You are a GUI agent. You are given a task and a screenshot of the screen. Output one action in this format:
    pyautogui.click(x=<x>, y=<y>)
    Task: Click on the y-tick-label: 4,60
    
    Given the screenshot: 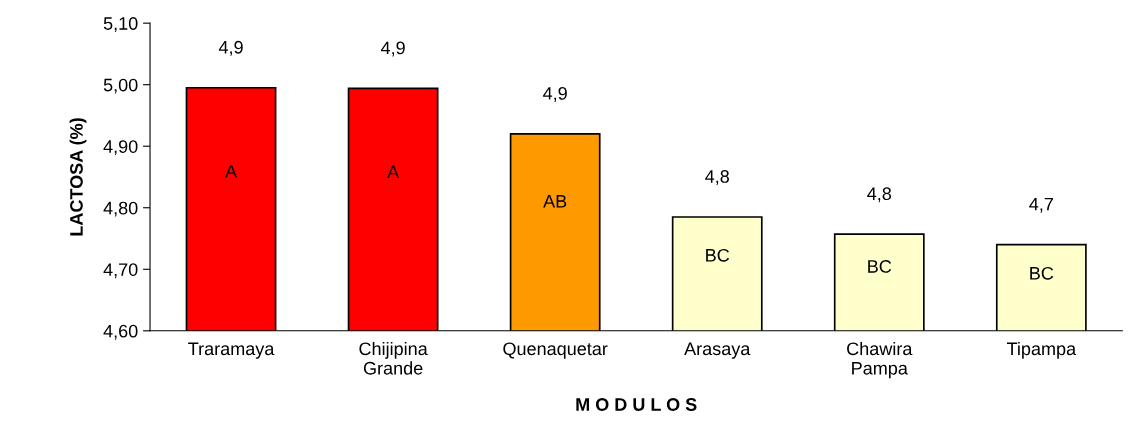 What is the action you would take?
    pyautogui.click(x=120, y=332)
    